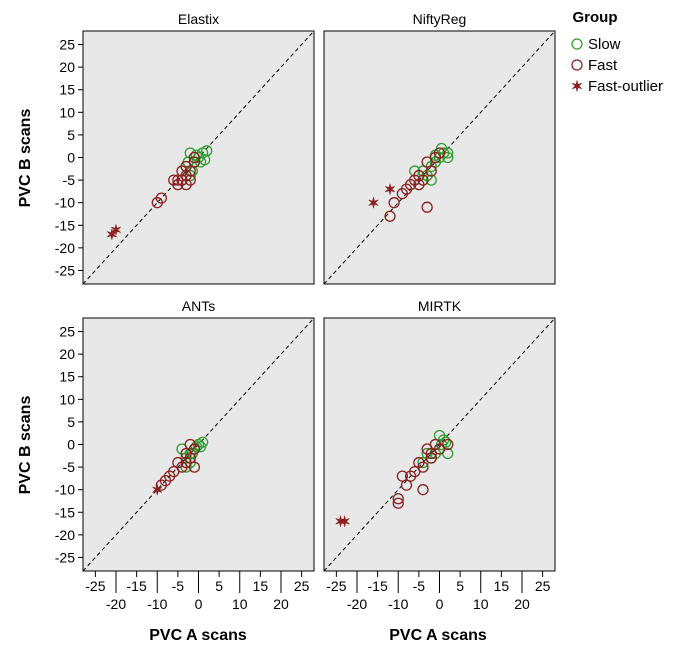 The height and width of the screenshot is (646, 693). I want to click on panel-mirtk: MIRTK, so click(439, 435).